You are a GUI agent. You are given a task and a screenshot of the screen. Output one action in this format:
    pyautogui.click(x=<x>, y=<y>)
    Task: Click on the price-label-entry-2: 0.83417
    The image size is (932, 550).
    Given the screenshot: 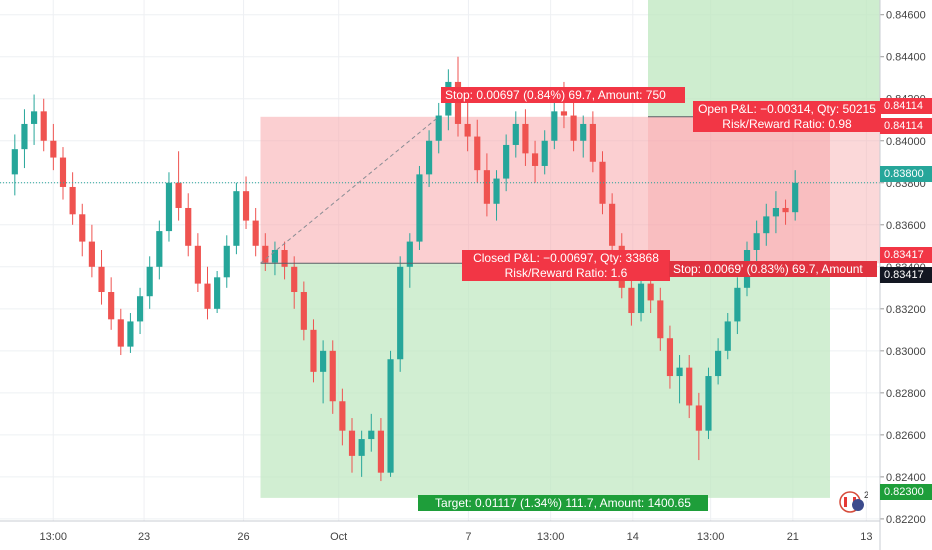 What is the action you would take?
    pyautogui.click(x=906, y=275)
    